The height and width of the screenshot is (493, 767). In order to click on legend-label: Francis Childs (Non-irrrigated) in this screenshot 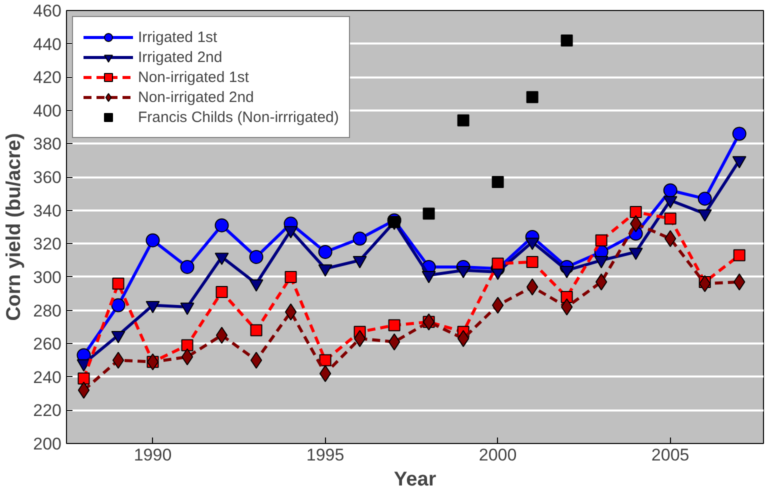, I will do `click(238, 117)`.